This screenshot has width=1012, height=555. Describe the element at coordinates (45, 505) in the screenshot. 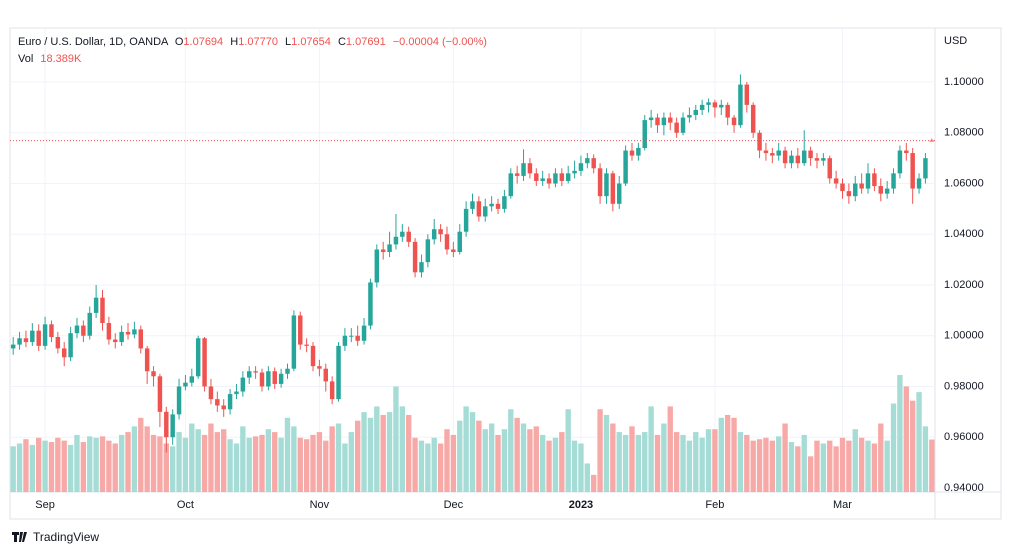

I see `x-tick-label: Sep` at that location.